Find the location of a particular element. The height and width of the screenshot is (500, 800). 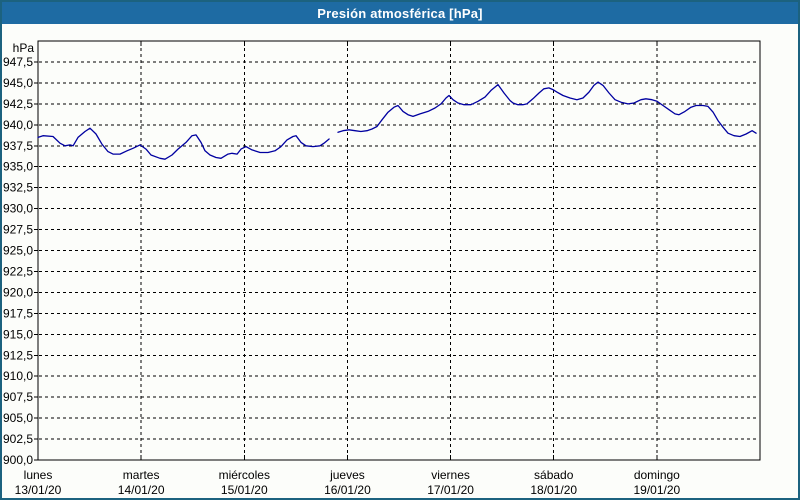

y-tick-label: 935,0 is located at coordinates (18, 167).